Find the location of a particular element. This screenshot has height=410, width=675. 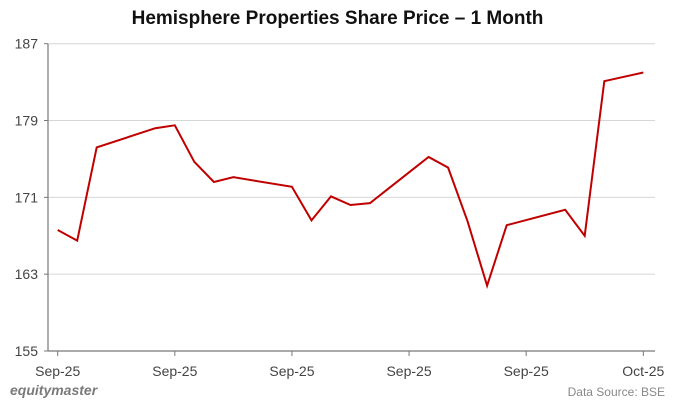

data-source-note: Data Source: BSE is located at coordinates (616, 392).